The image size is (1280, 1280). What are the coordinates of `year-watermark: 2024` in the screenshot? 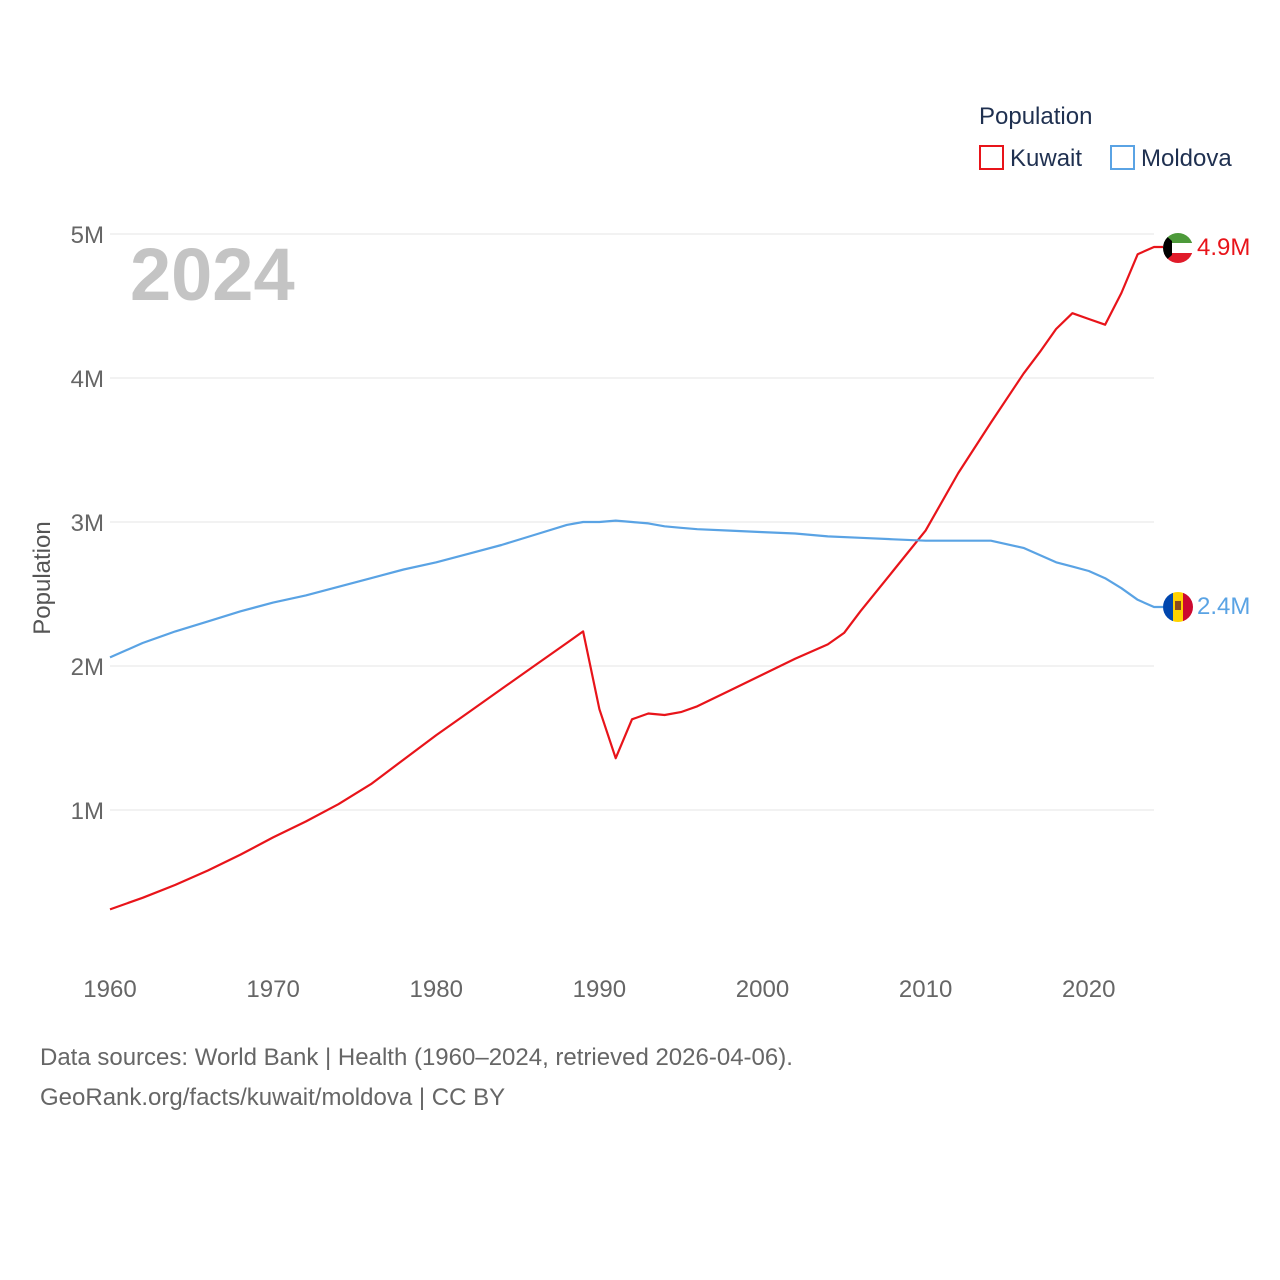 It's located at (212, 274).